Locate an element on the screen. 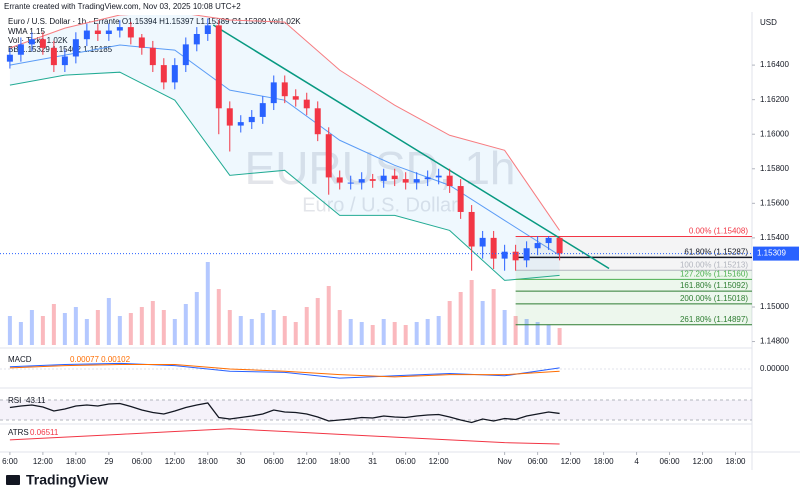  legend-line: Vol · Ticks 1.02K is located at coordinates (38, 40).